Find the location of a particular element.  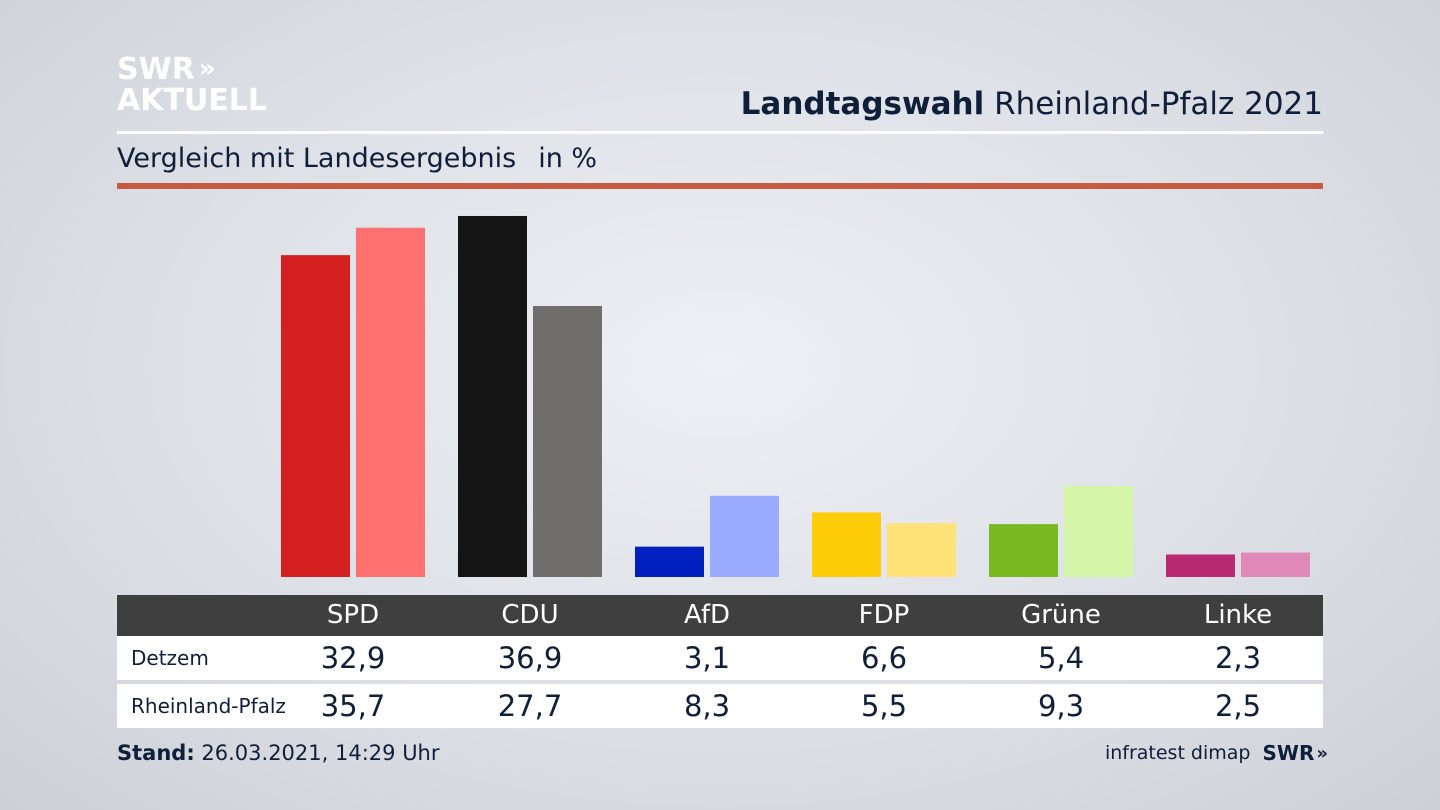

value-gr-ne-rheinland-pfalz: 9,3 is located at coordinates (1061, 706).